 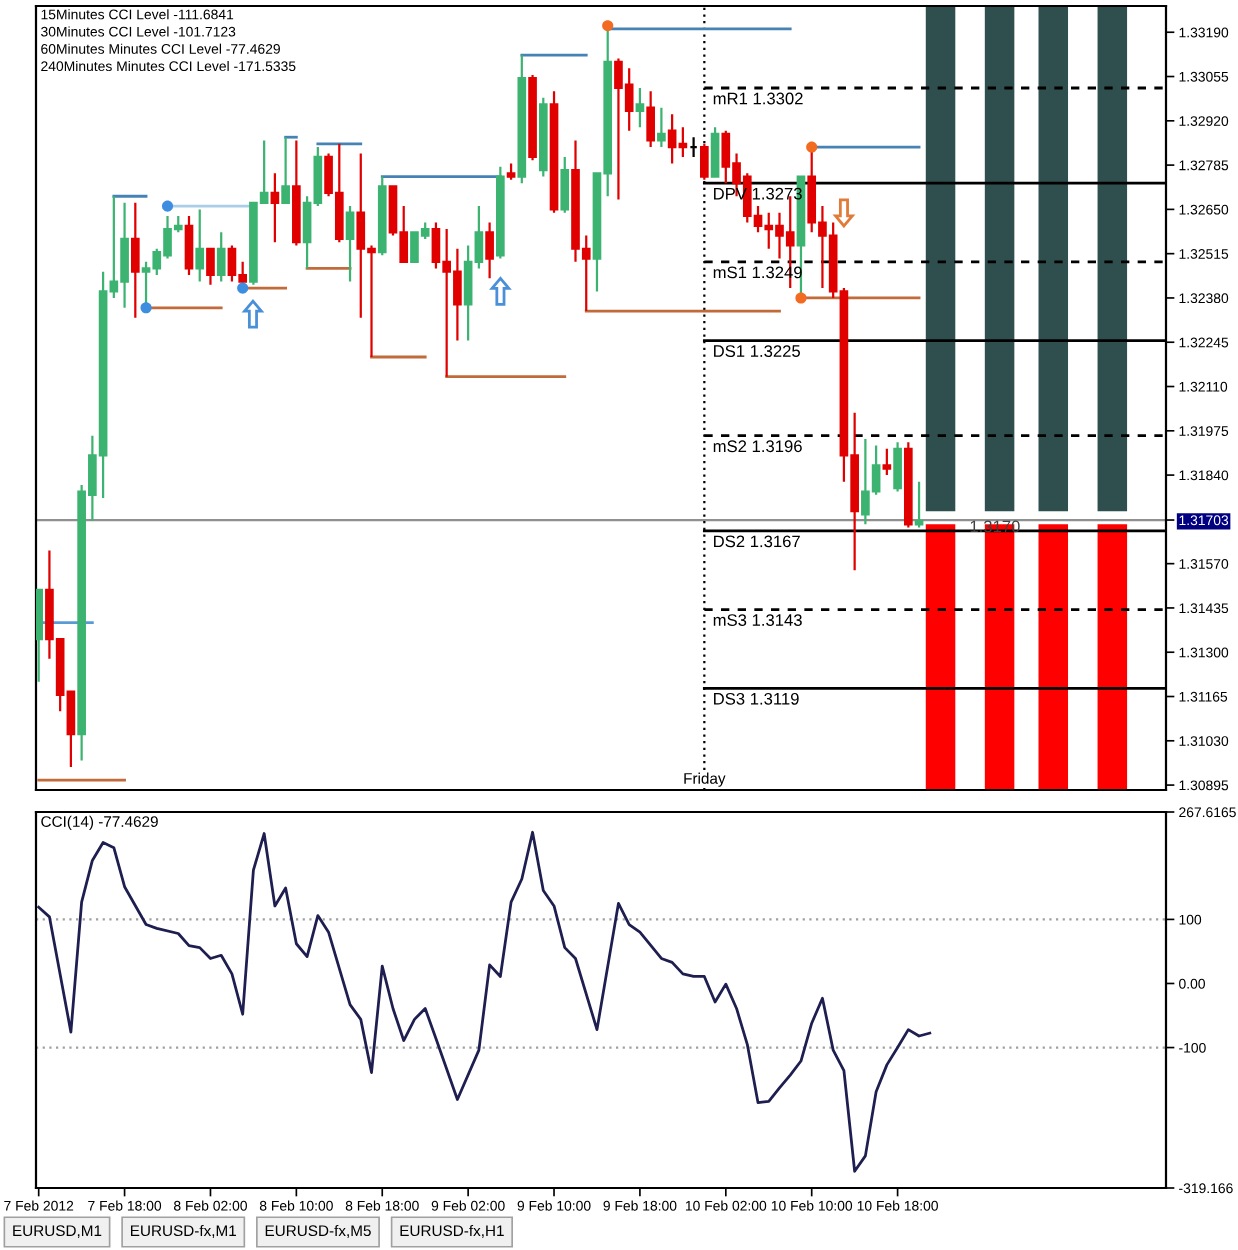 I want to click on series-label: DS2 1.3167, so click(x=757, y=541).